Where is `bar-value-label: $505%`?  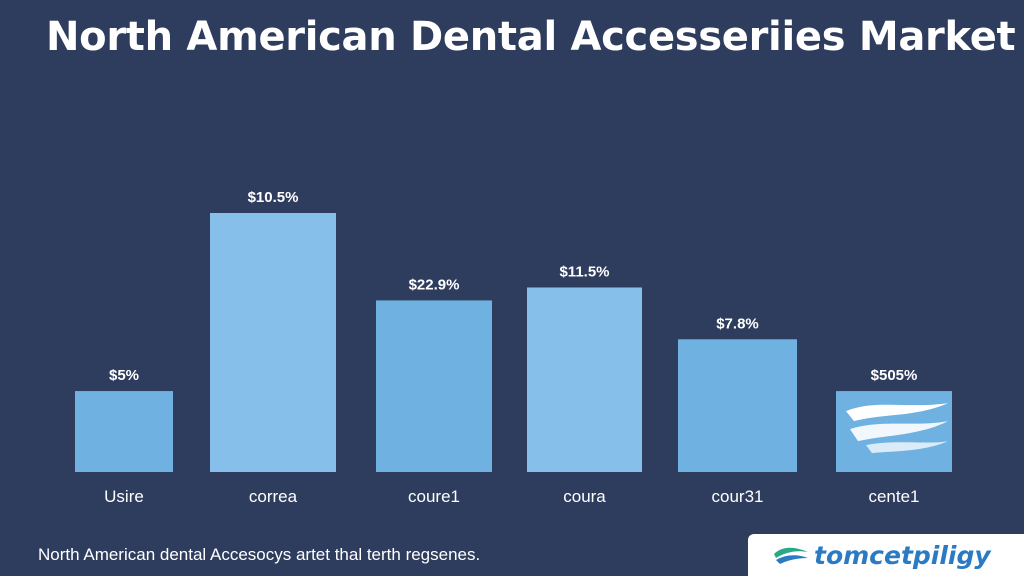 bar-value-label: $505% is located at coordinates (894, 375).